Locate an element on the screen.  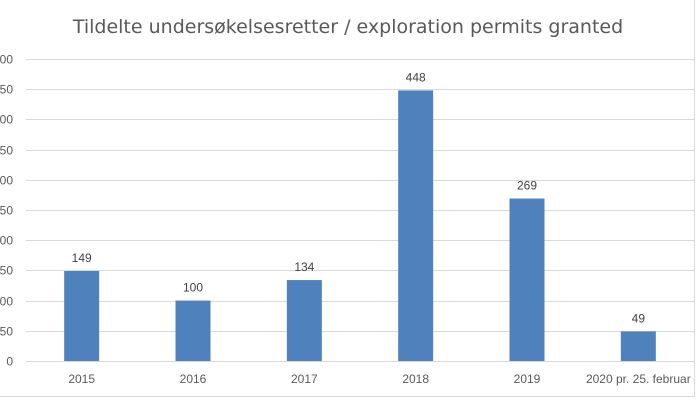
y-axis-ticks: 0 50 100 150 200 250 300 350 400 450 500 is located at coordinates (6, 211).